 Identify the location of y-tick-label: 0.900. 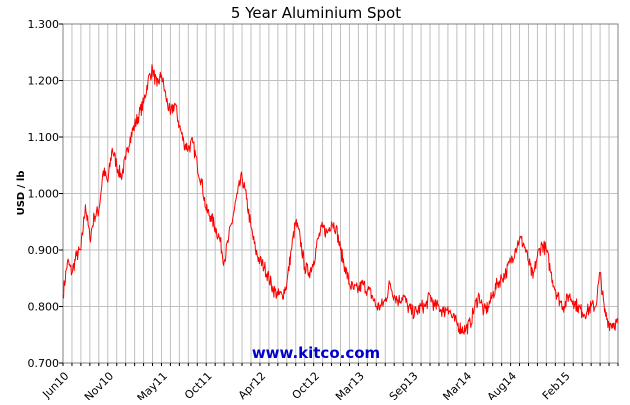
(44, 250).